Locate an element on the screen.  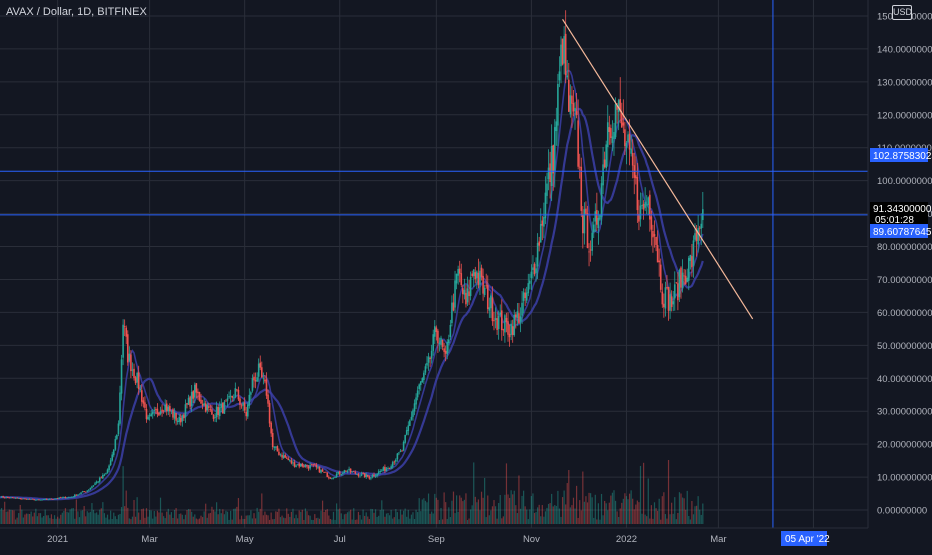
price-tick-label: 30.00000000 is located at coordinates (904, 412).